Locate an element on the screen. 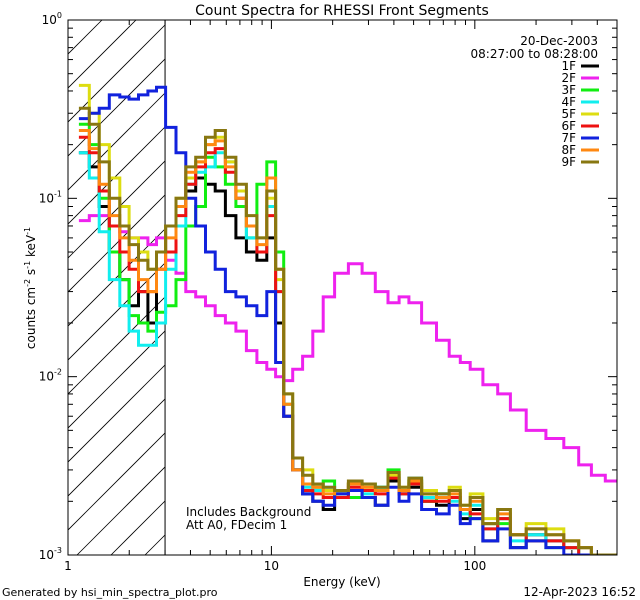 The image size is (640, 600). x-axis-label: Energy (keV) is located at coordinates (341, 582).